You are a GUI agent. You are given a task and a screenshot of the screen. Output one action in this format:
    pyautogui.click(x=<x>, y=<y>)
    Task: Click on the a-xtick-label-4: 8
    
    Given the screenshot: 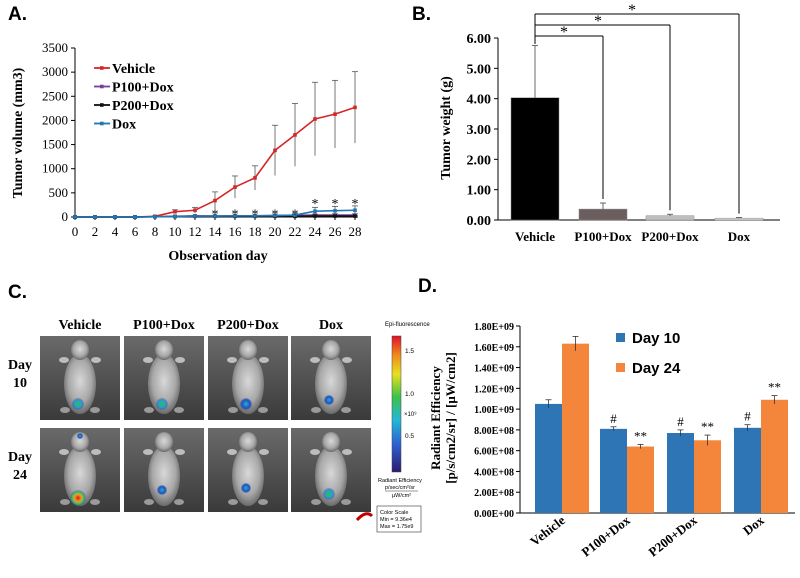 What is the action you would take?
    pyautogui.click(x=155, y=231)
    